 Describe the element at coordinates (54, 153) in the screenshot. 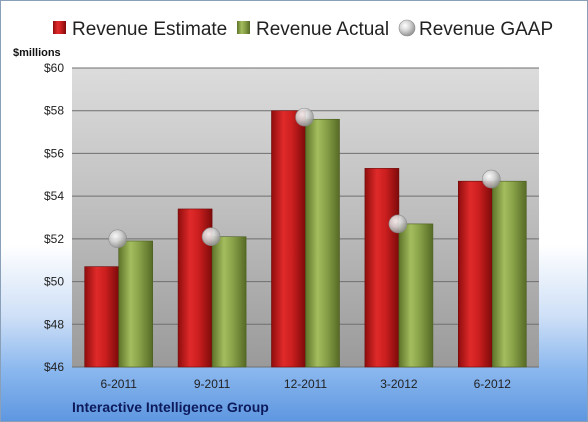

I see `y-tick-label: $56` at that location.